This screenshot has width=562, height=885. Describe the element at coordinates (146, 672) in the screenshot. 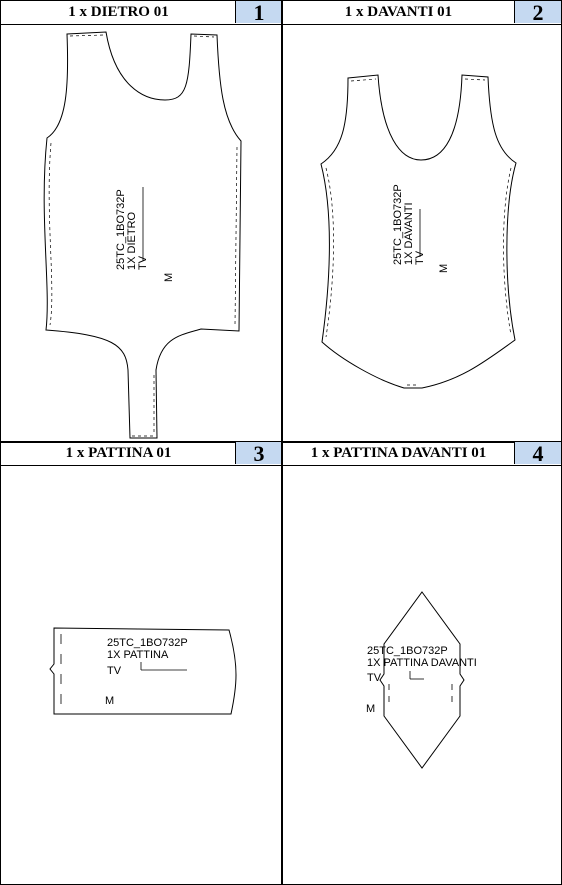

I see `piece-label: 25TC_1BO732P 1X PATTINA TV M` at that location.